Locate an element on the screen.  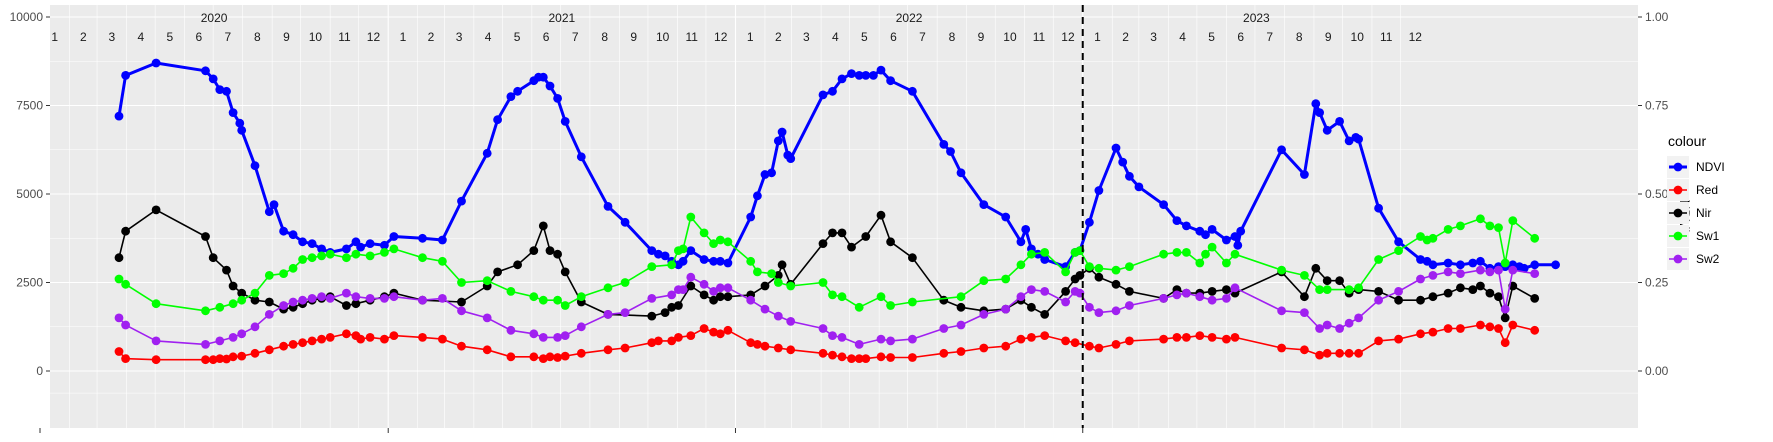
y-left-tick-label: 5000 is located at coordinates (29, 194).